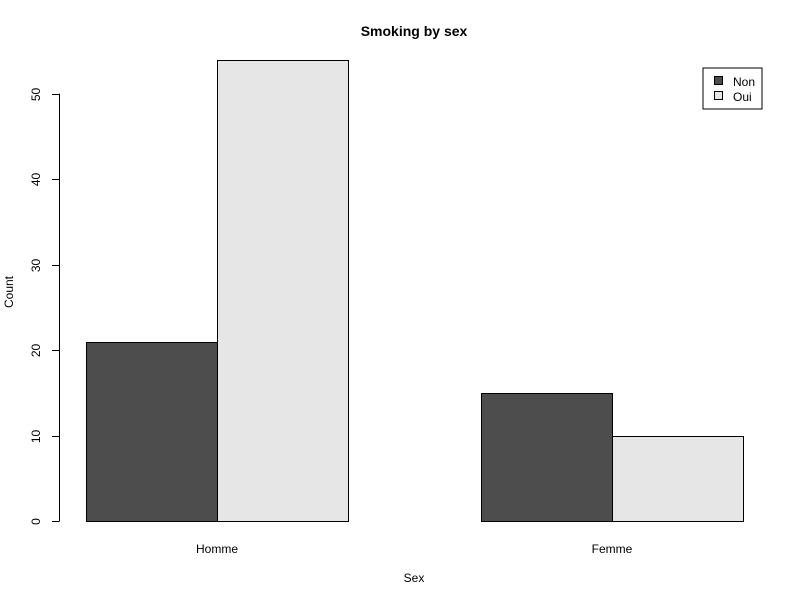 This screenshot has width=800, height=600. What do you see at coordinates (36, 266) in the screenshot?
I see `y-tick-label: 30` at bounding box center [36, 266].